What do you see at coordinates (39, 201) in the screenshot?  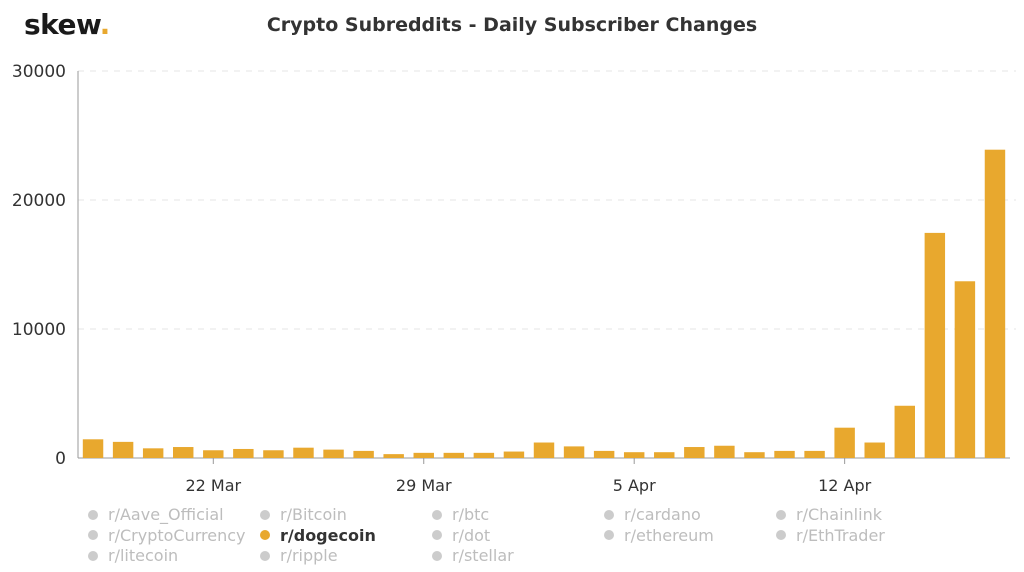 I see `y-tick-label: 20000` at bounding box center [39, 201].